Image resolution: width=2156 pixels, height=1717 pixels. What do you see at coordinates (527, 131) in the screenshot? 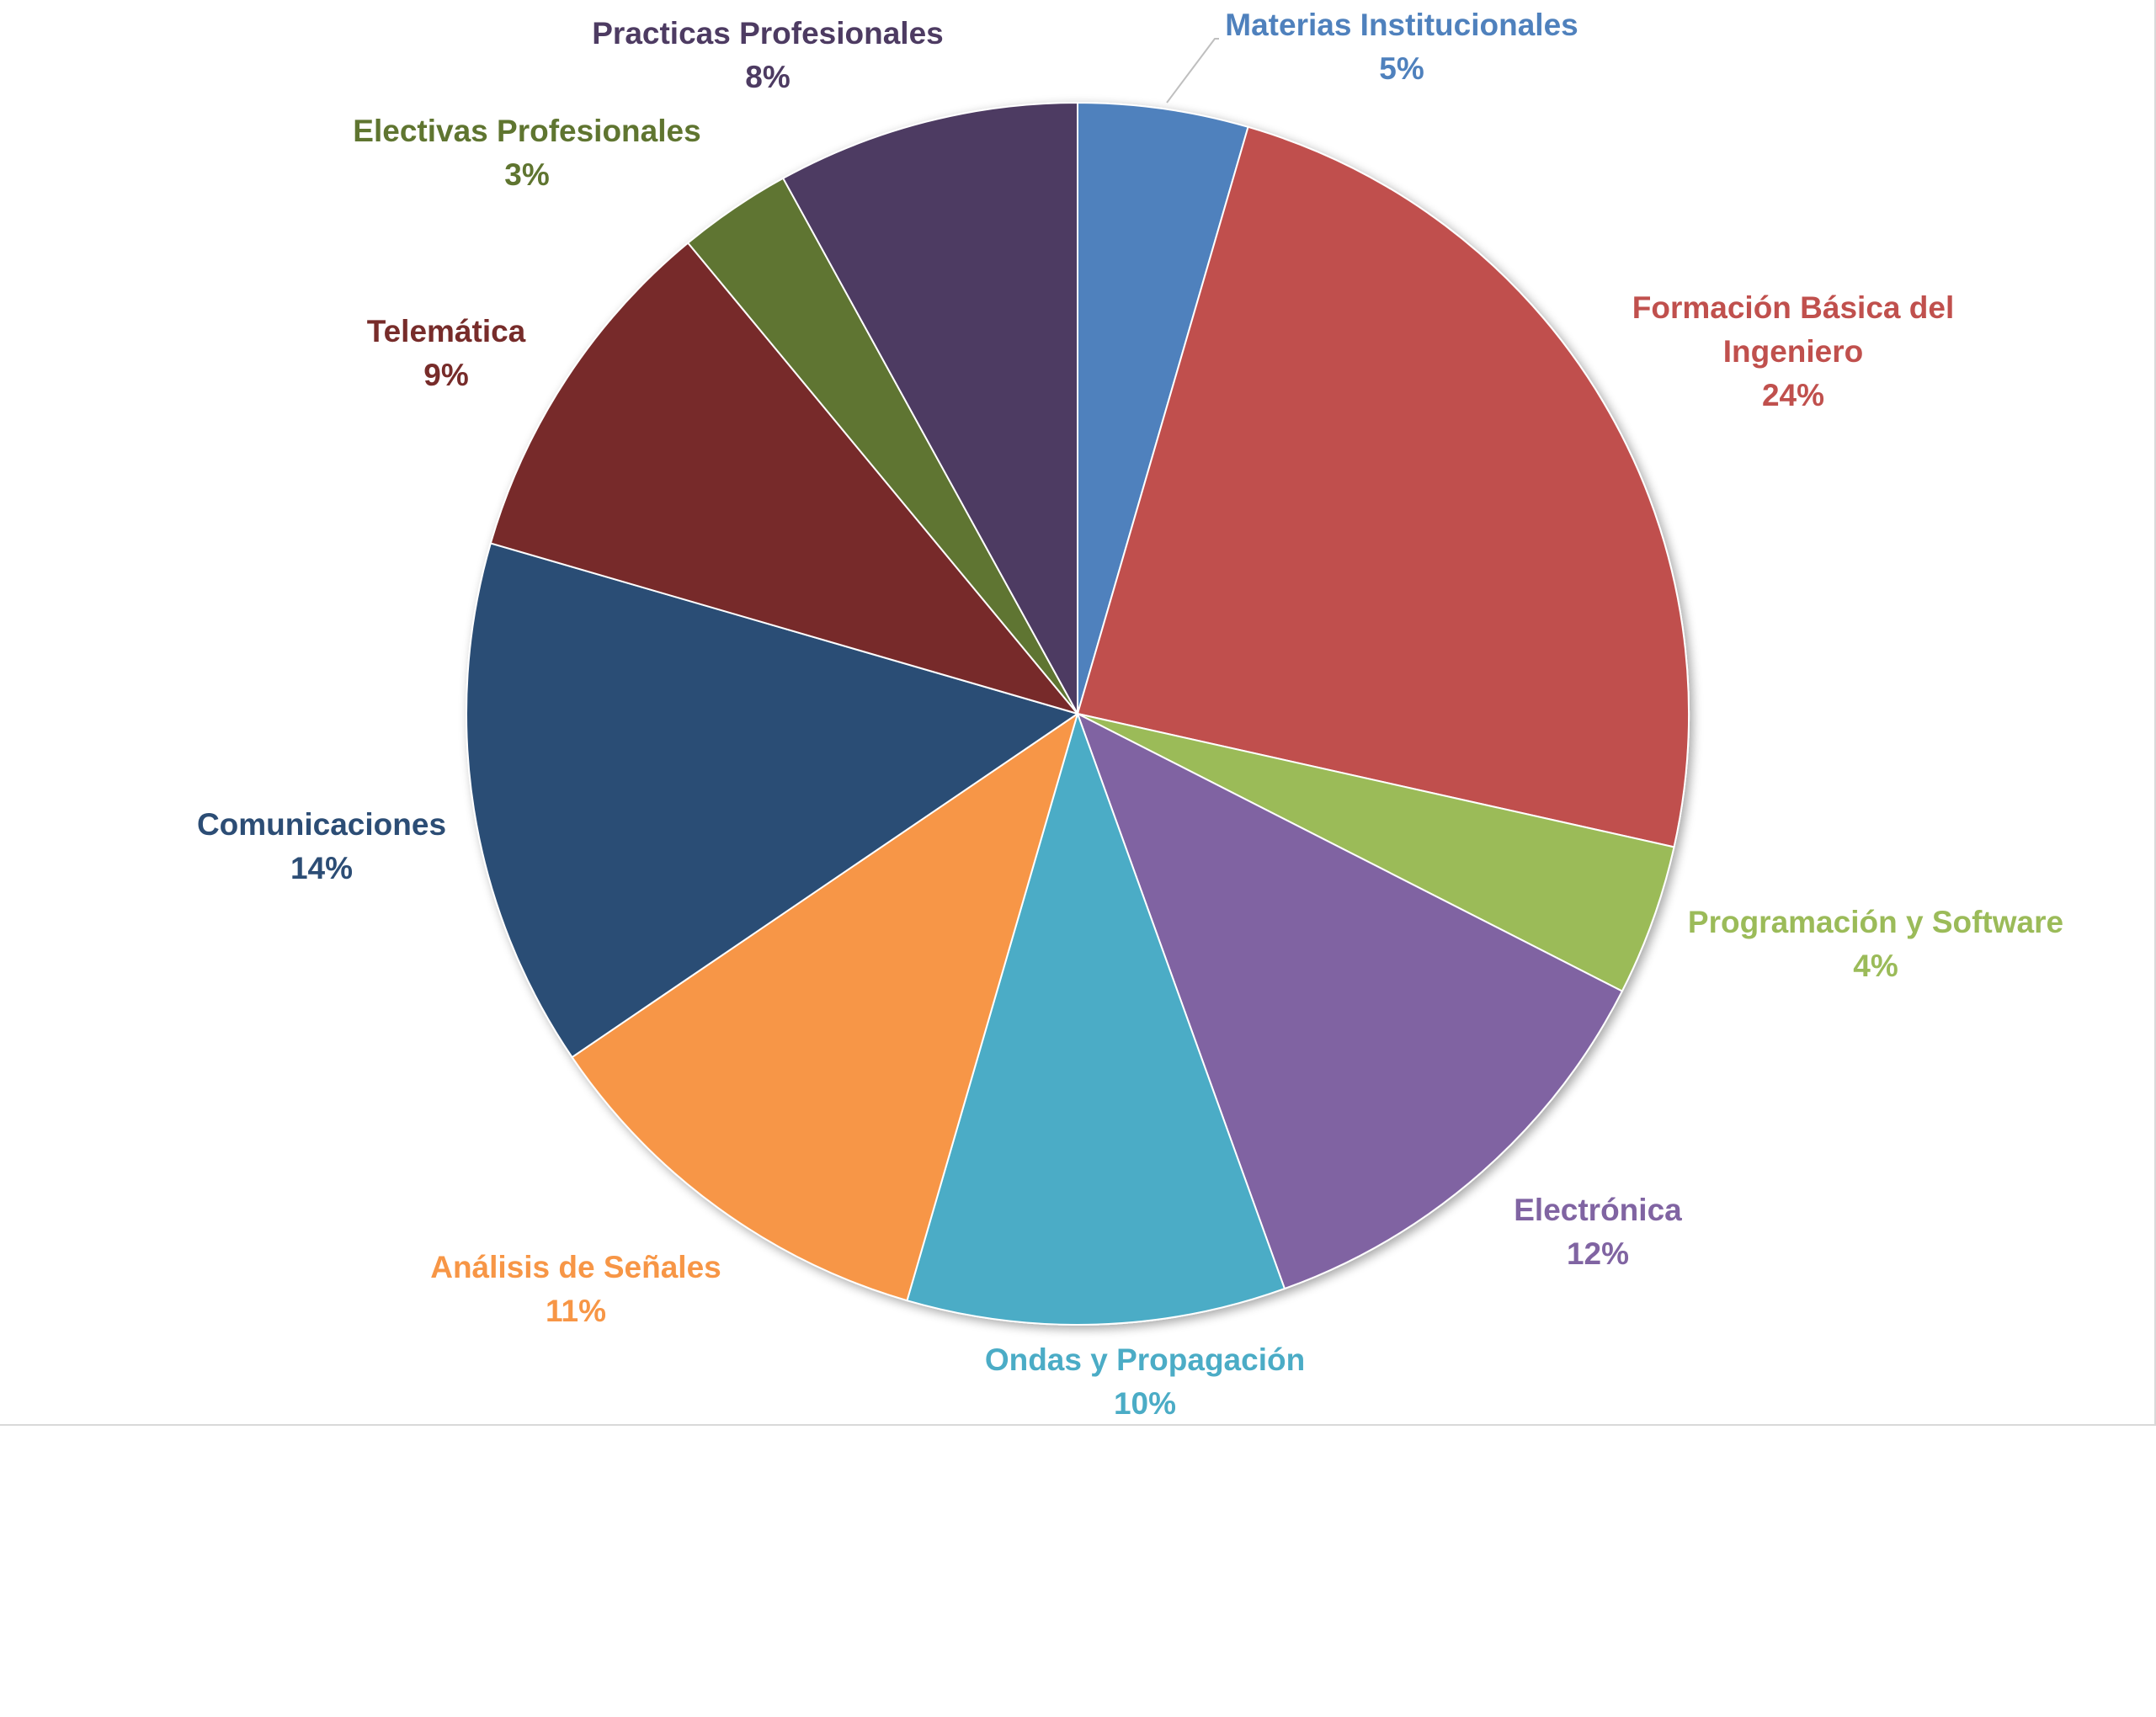
I see `slice-name-8: Electivas Profesionales` at bounding box center [527, 131].